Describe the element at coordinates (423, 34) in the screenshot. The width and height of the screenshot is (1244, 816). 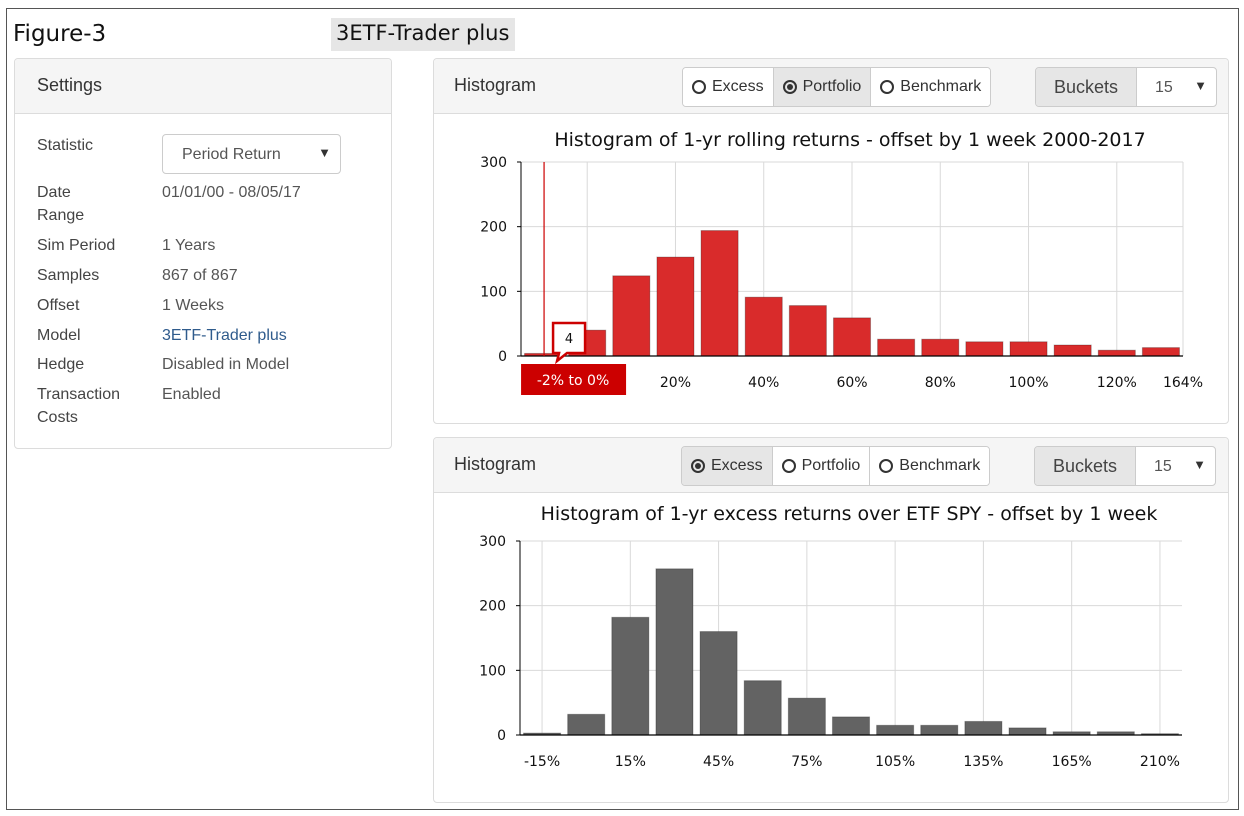
I see `app-title: 3ETF-Trader plus` at that location.